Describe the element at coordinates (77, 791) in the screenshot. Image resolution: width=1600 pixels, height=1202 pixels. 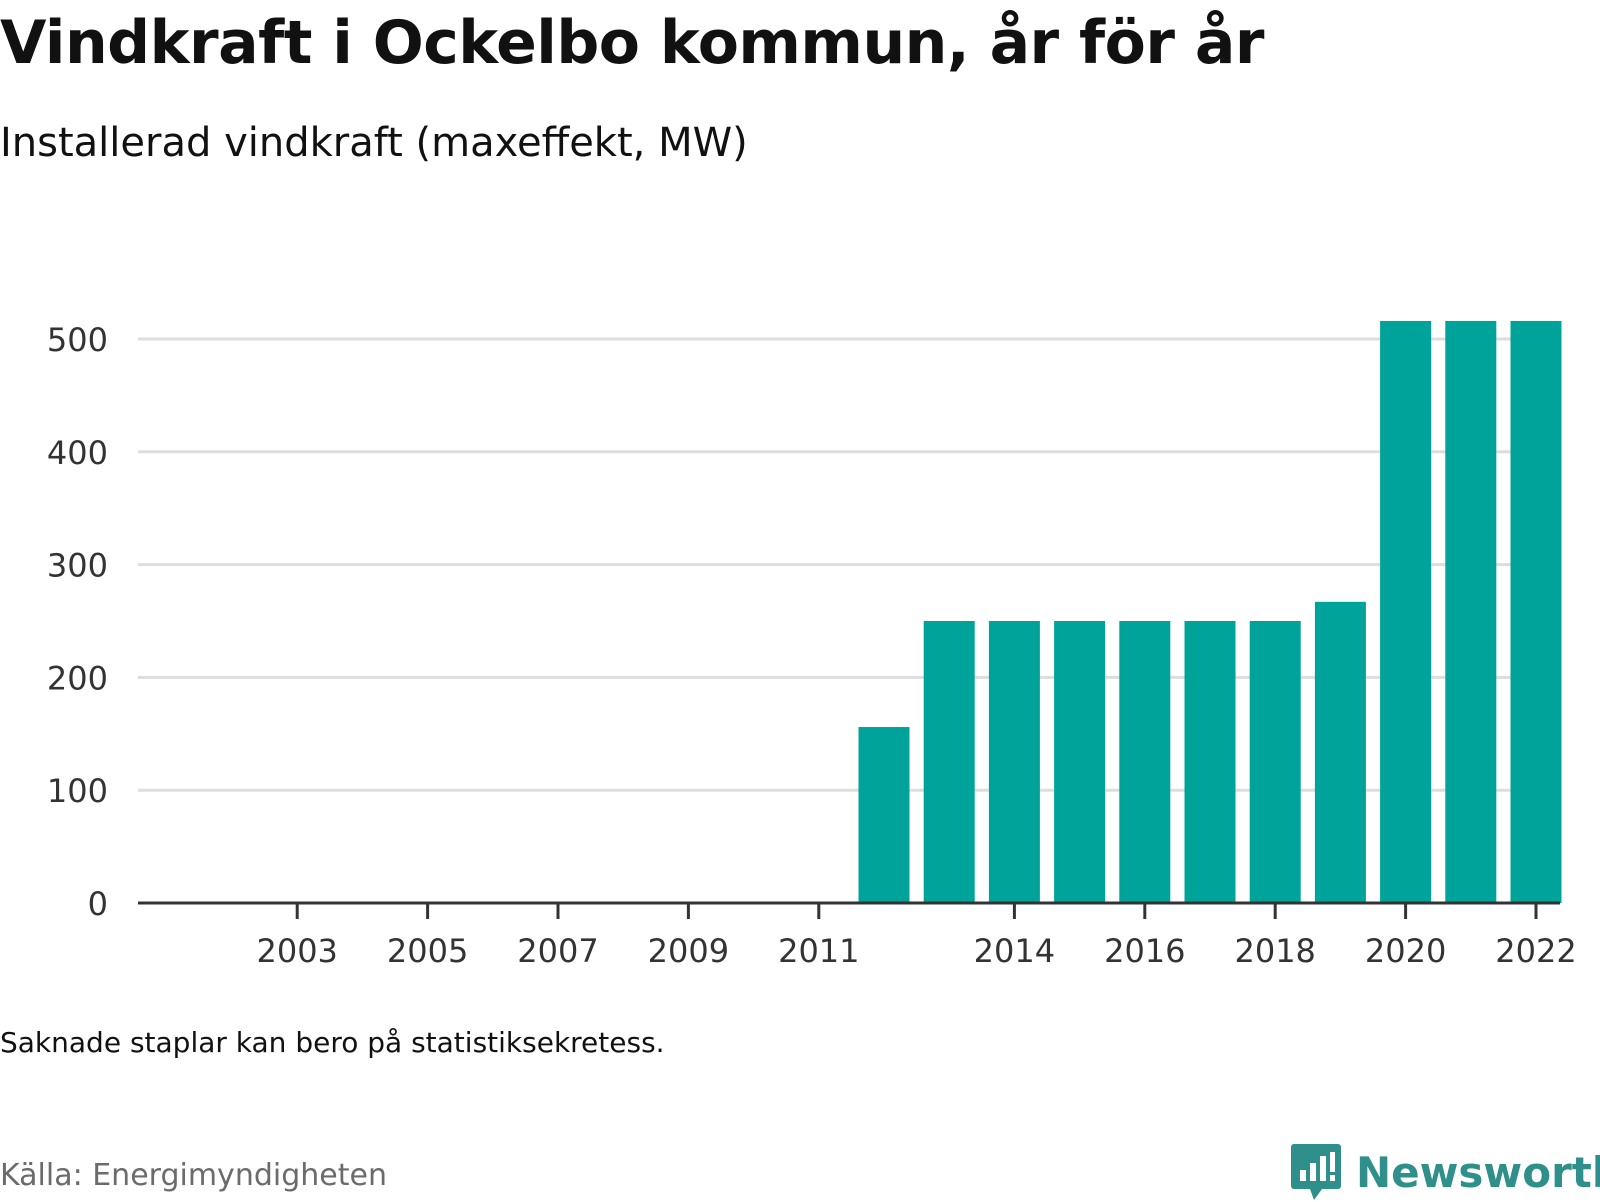
I see `y-tick-label-100: 100` at that location.